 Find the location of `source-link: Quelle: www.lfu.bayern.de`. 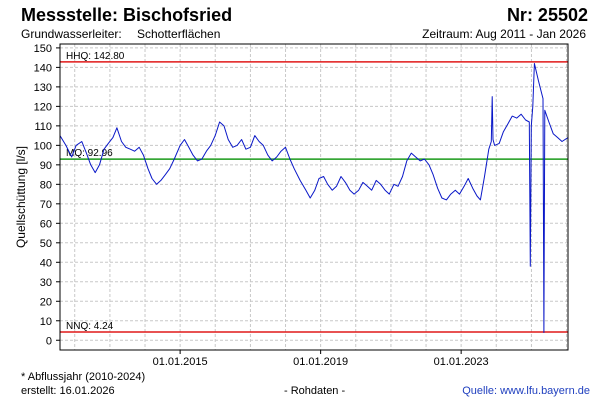

source-link: Quelle: www.lfu.bayern.de is located at coordinates (526, 391).